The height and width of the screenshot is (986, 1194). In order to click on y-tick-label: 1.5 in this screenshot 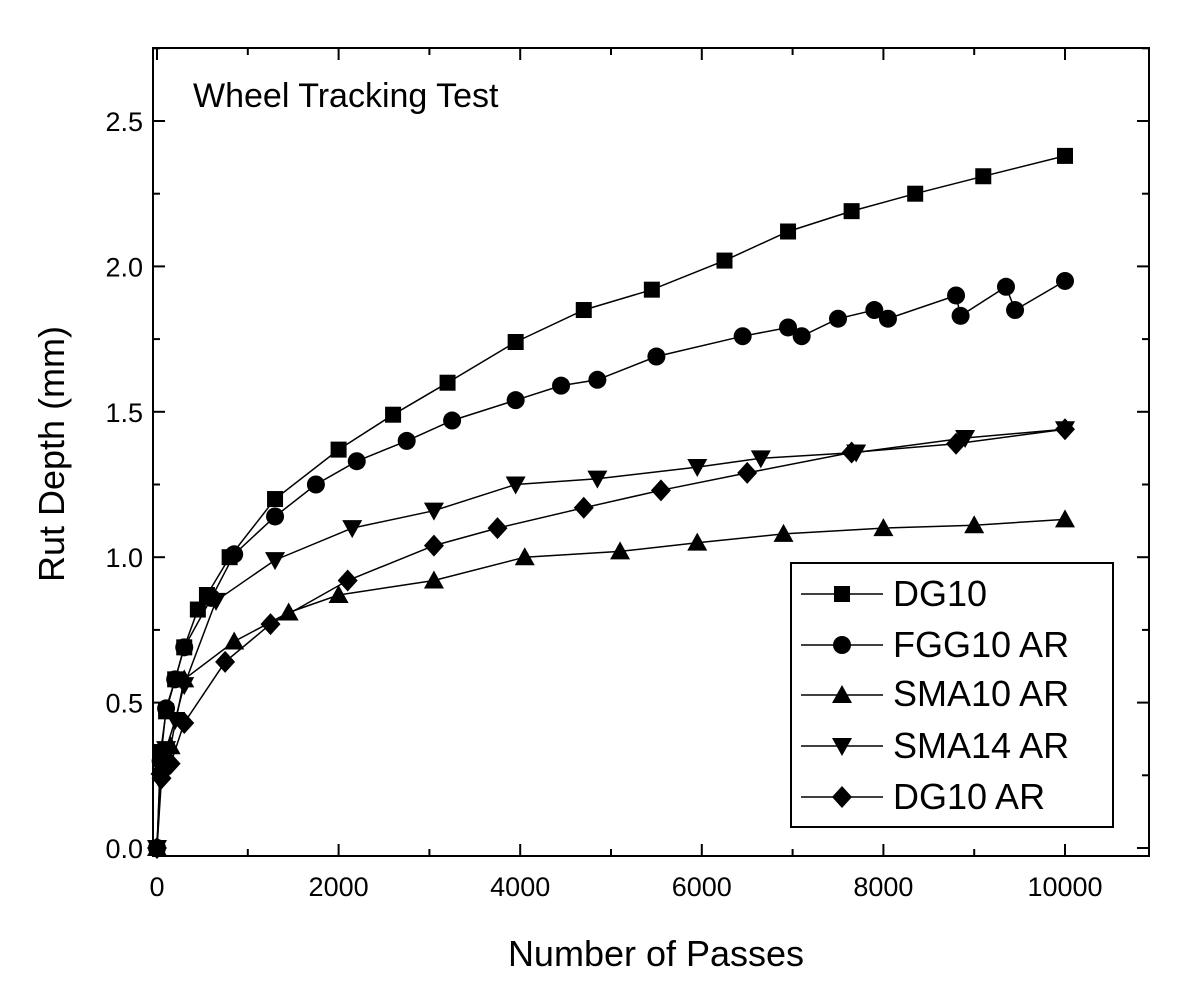, I will do `click(124, 413)`.